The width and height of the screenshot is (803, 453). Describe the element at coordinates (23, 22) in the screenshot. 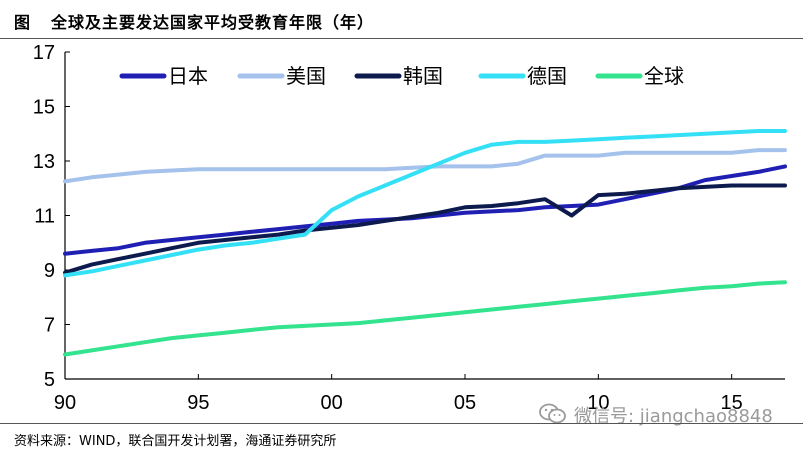

I see `figure-label: 图` at that location.